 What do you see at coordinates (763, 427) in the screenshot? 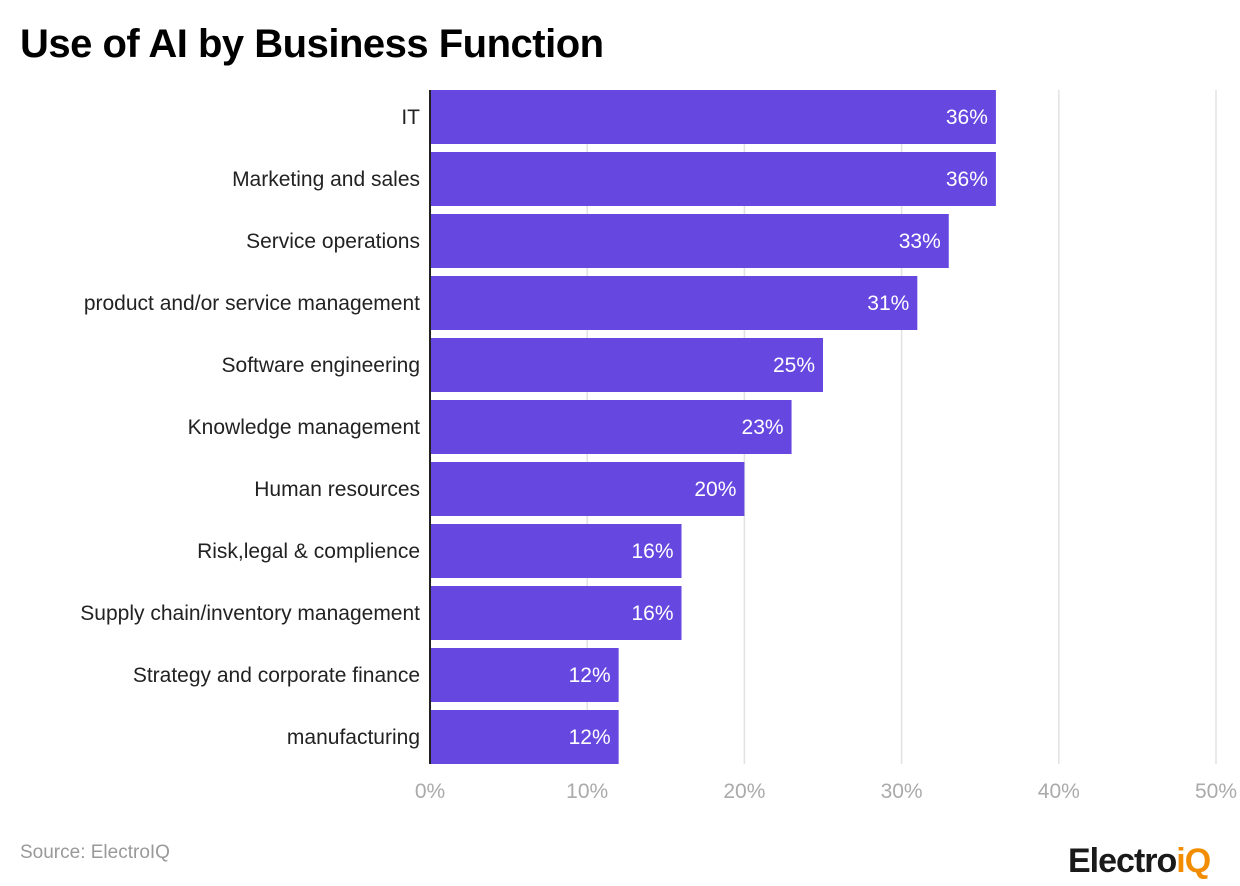
I see `value-label: 23%` at bounding box center [763, 427].